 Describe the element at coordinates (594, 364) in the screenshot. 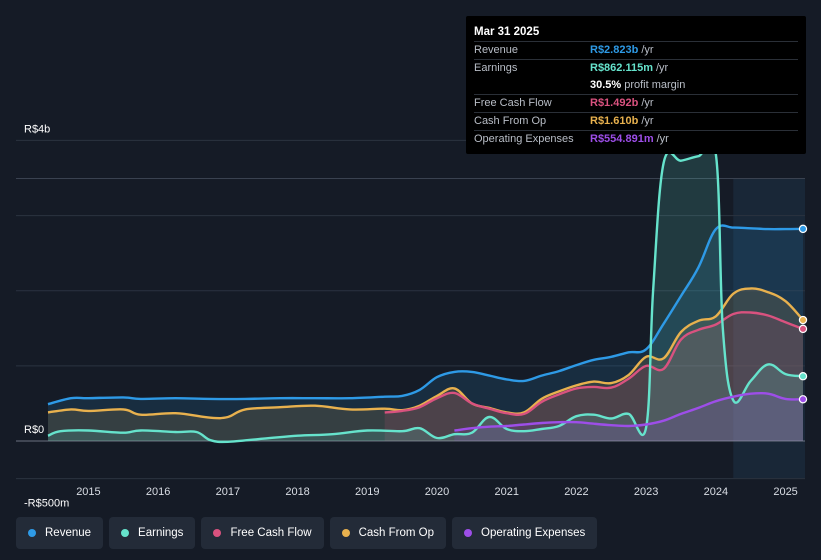

I see `free-cash-flow-line` at that location.